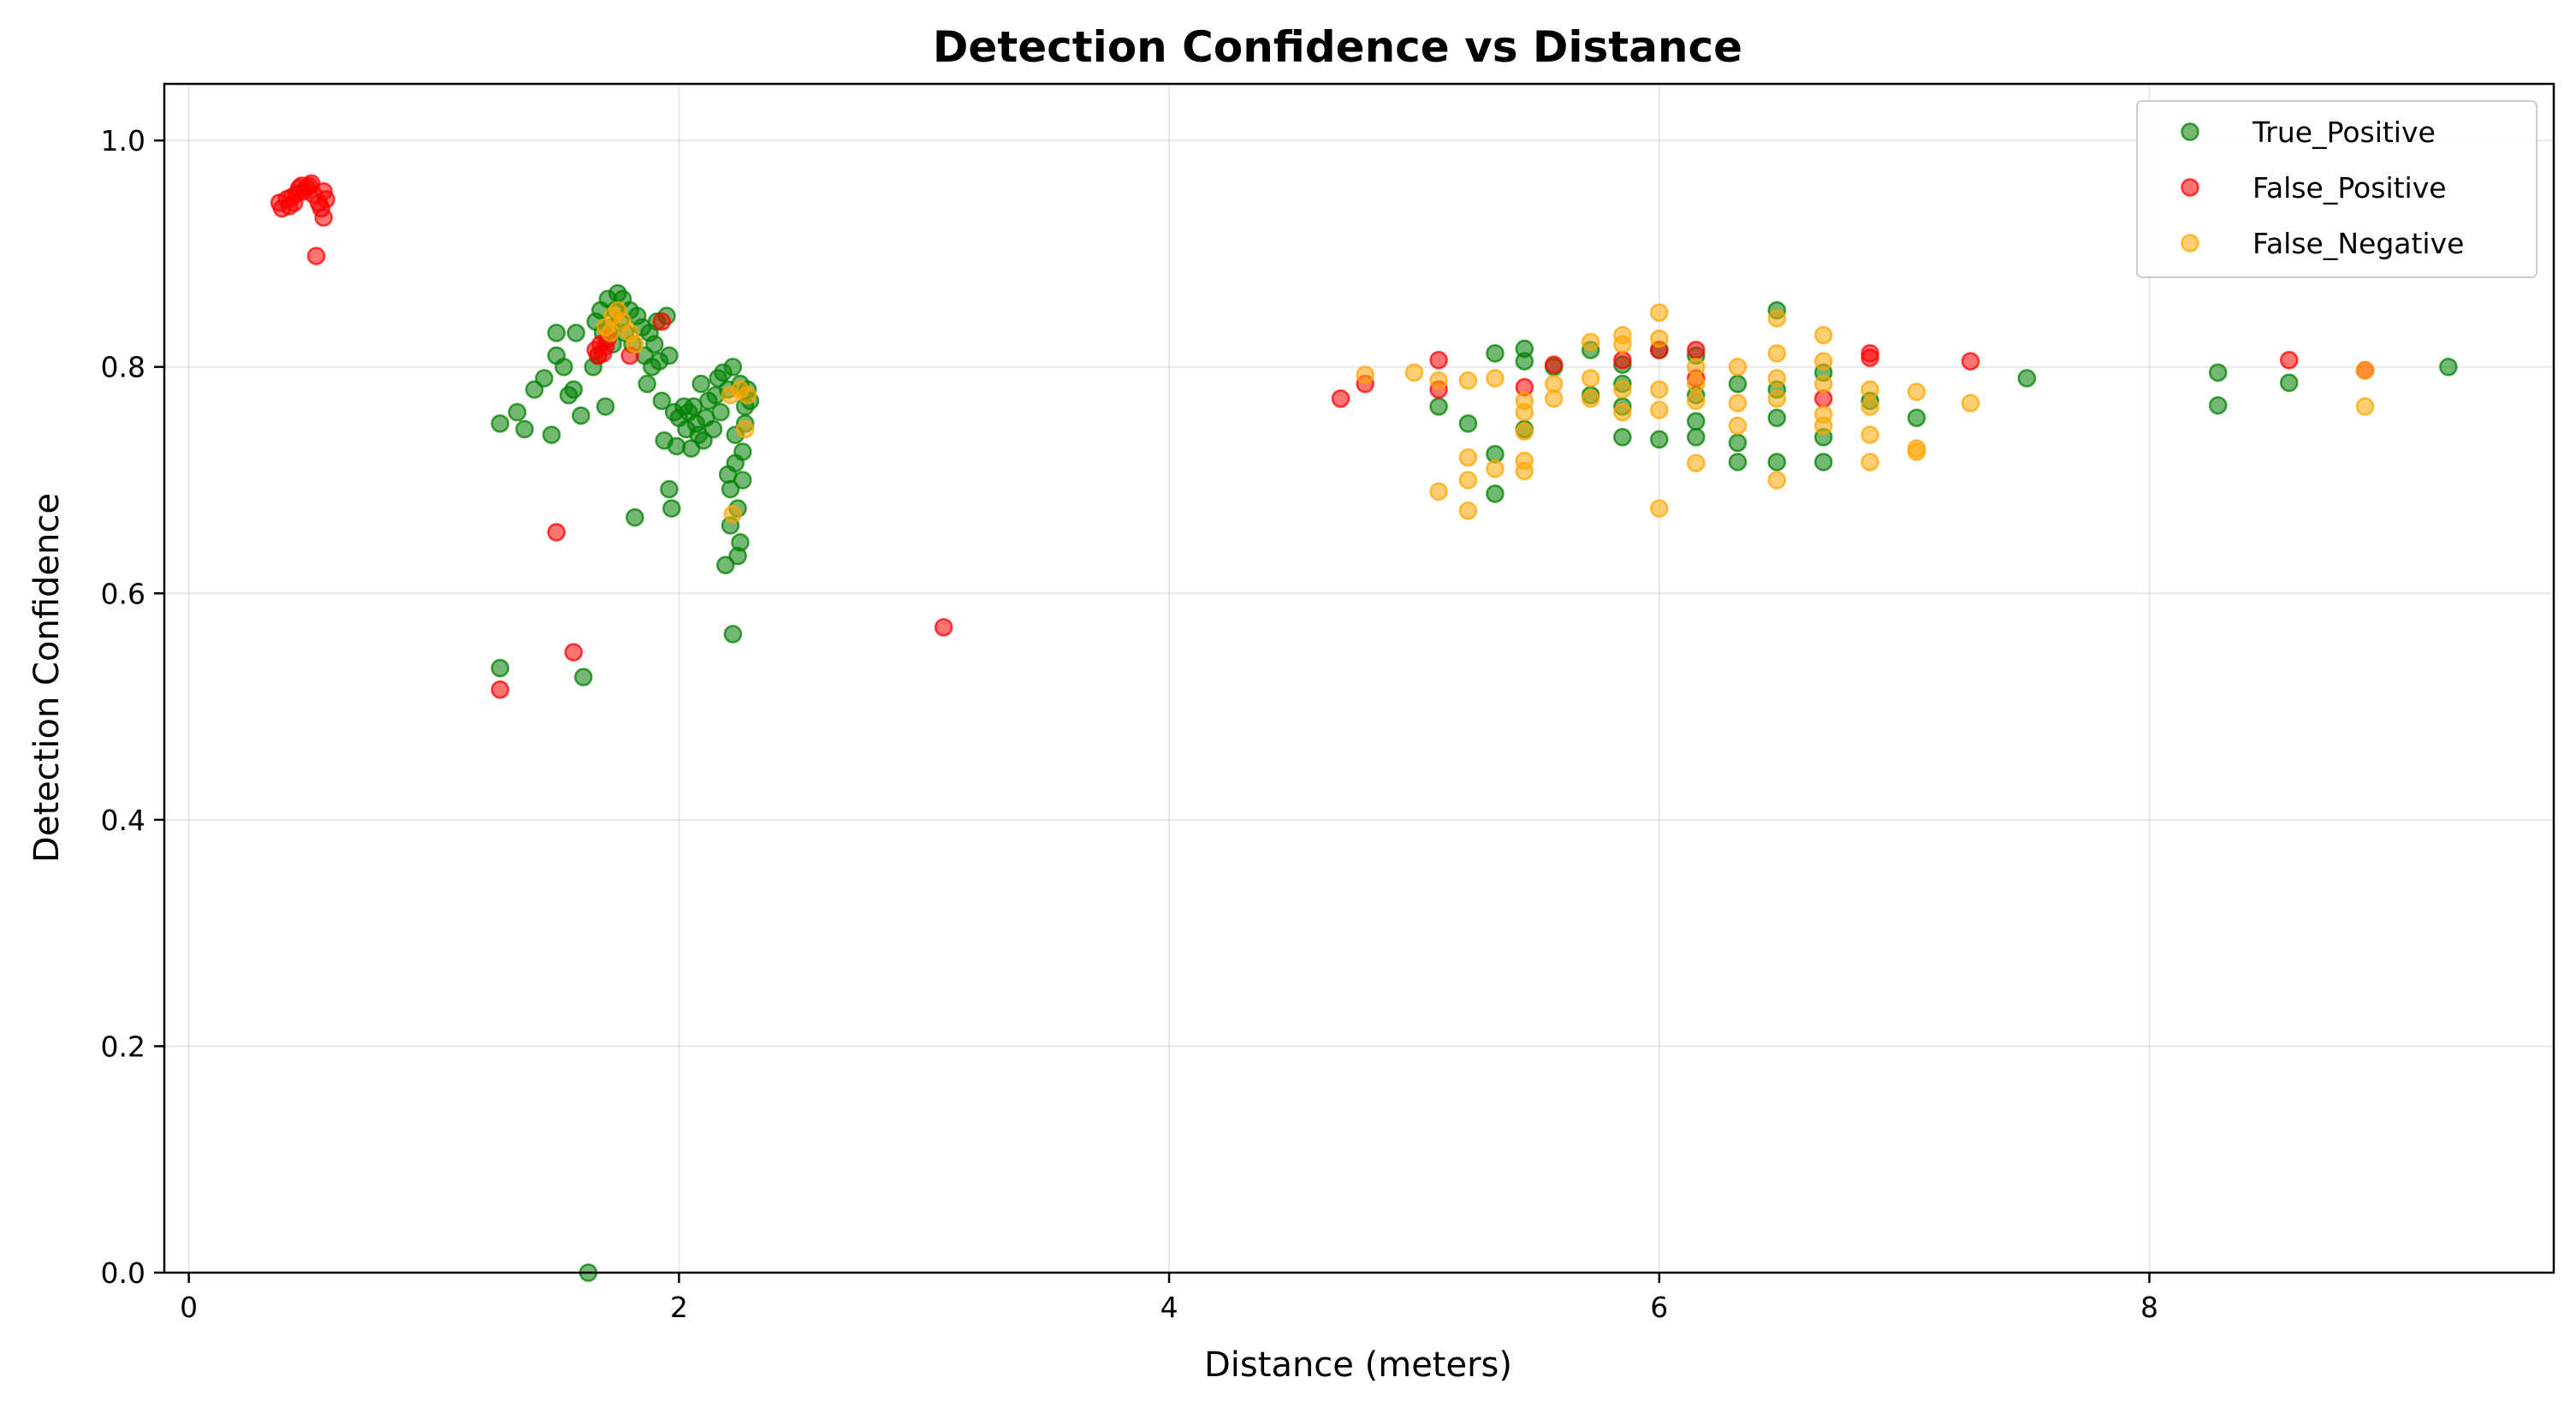 The width and height of the screenshot is (2576, 1413). What do you see at coordinates (123, 1273) in the screenshot?
I see `y-tick-label: 0.0` at bounding box center [123, 1273].